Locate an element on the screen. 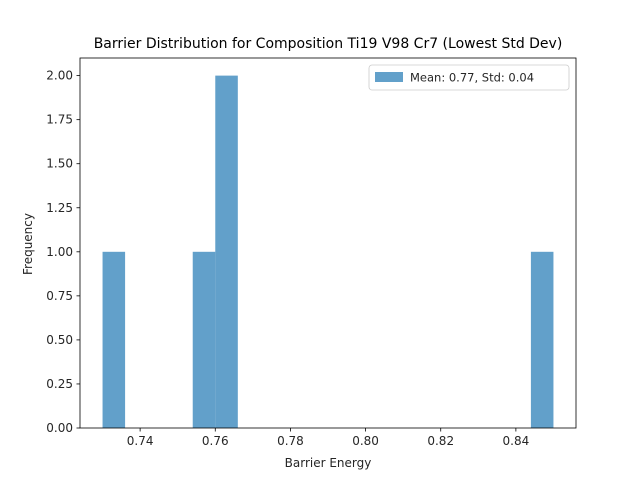 The image size is (640, 480). y-tick-label: 2.00 is located at coordinates (59, 76).